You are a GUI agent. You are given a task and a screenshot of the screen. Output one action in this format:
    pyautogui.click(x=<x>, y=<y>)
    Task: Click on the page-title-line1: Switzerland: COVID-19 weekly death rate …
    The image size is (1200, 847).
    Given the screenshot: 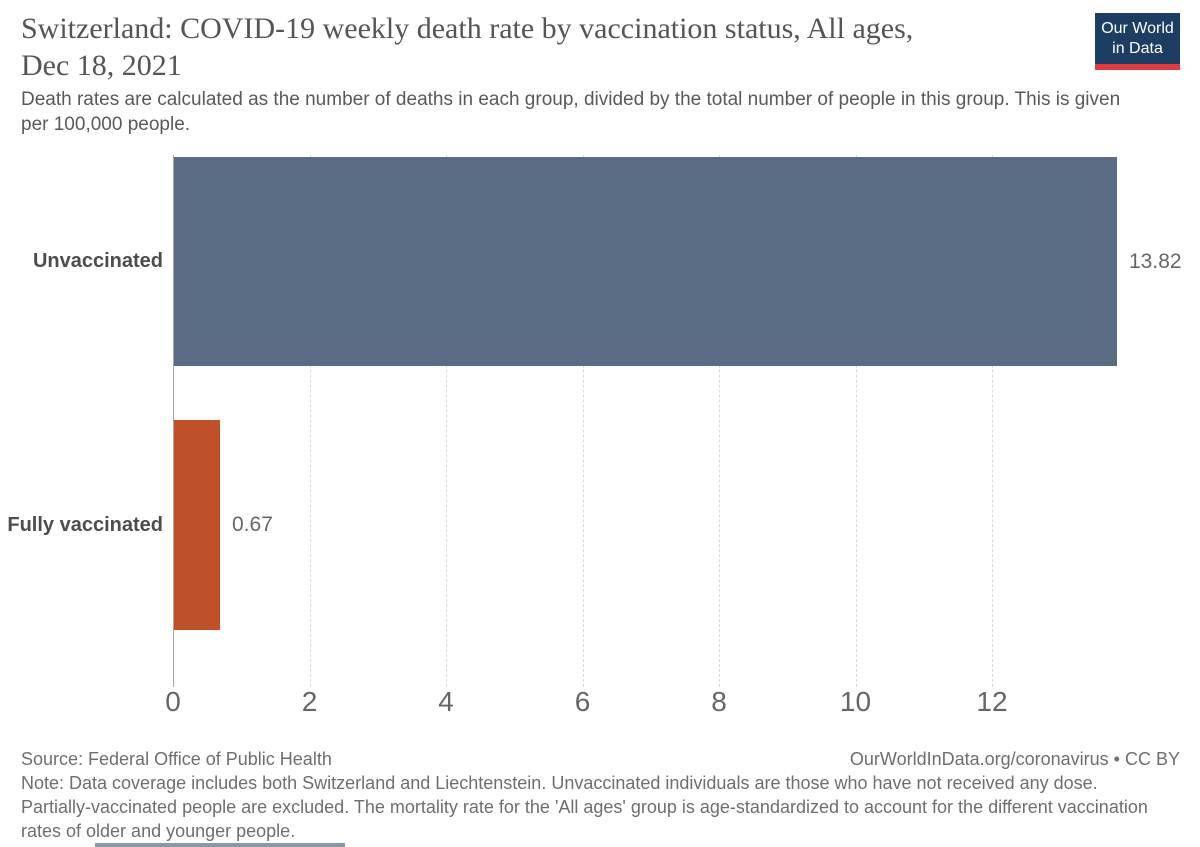 What is the action you would take?
    pyautogui.click(x=467, y=28)
    